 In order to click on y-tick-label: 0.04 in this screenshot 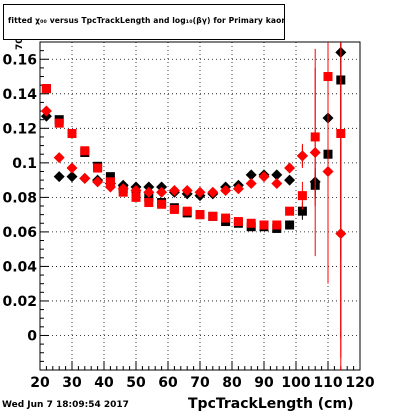, I will do `click(19, 267)`.